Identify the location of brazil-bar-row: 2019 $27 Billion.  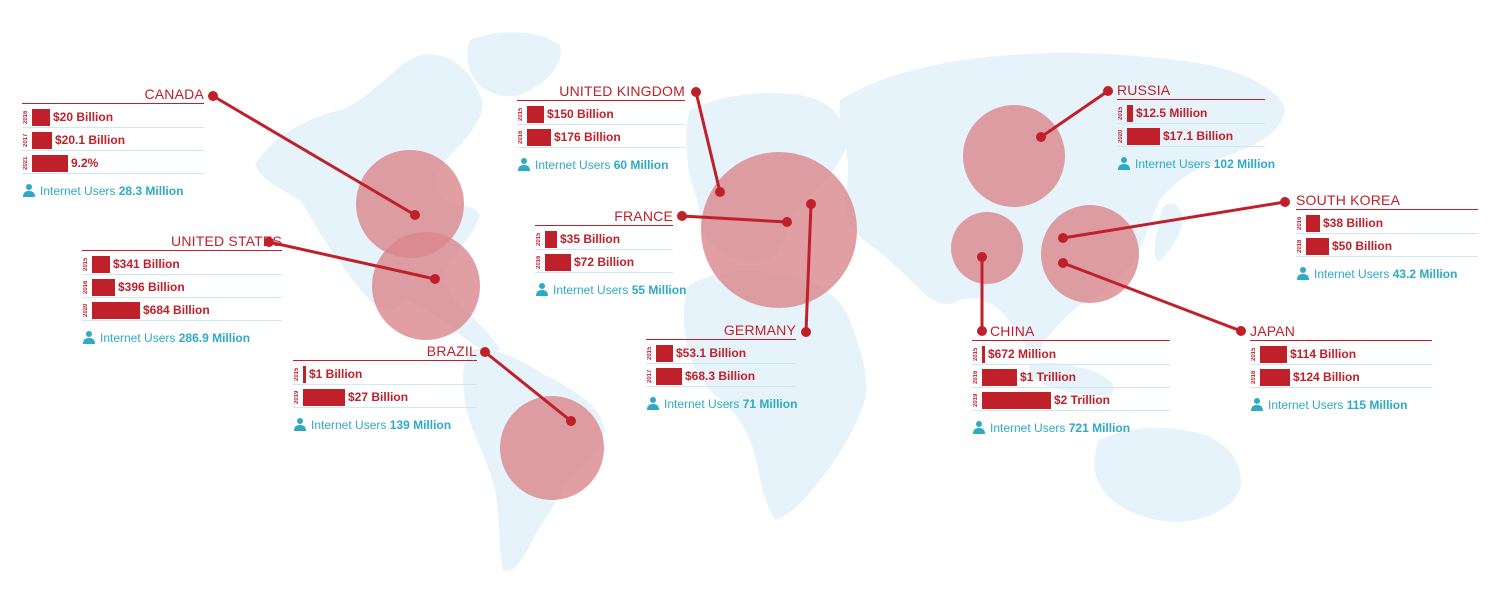
(385, 397).